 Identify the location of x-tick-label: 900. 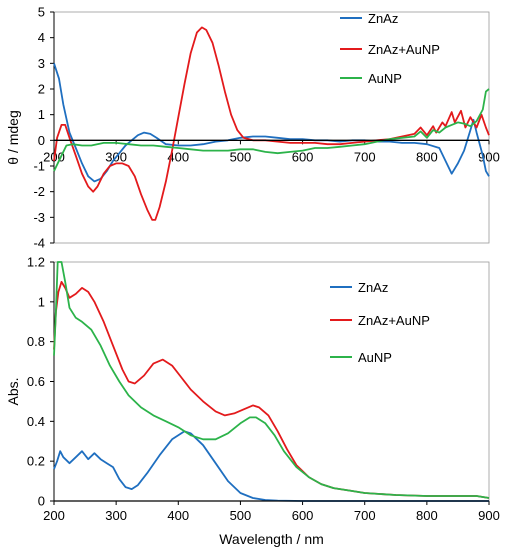
(489, 515).